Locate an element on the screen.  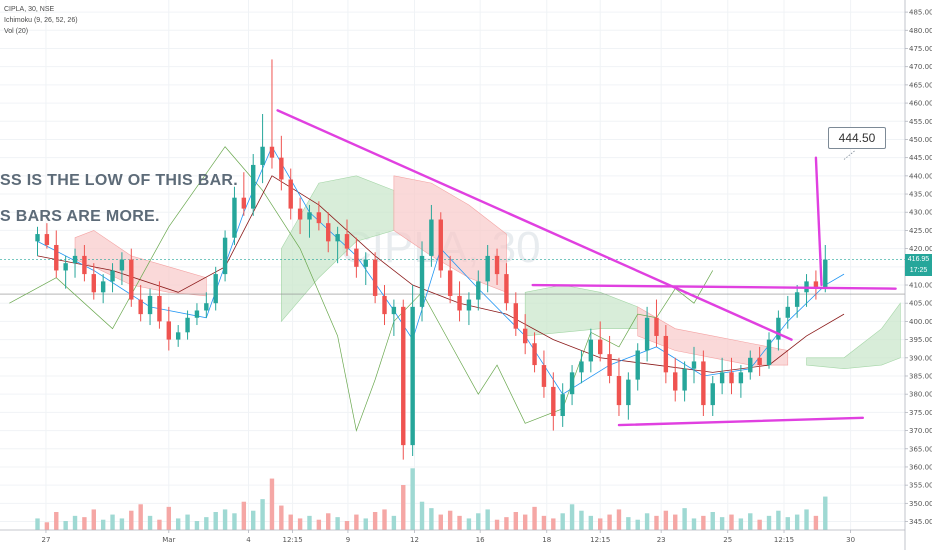
y-tick-label: 485.00 is located at coordinates (920, 13).